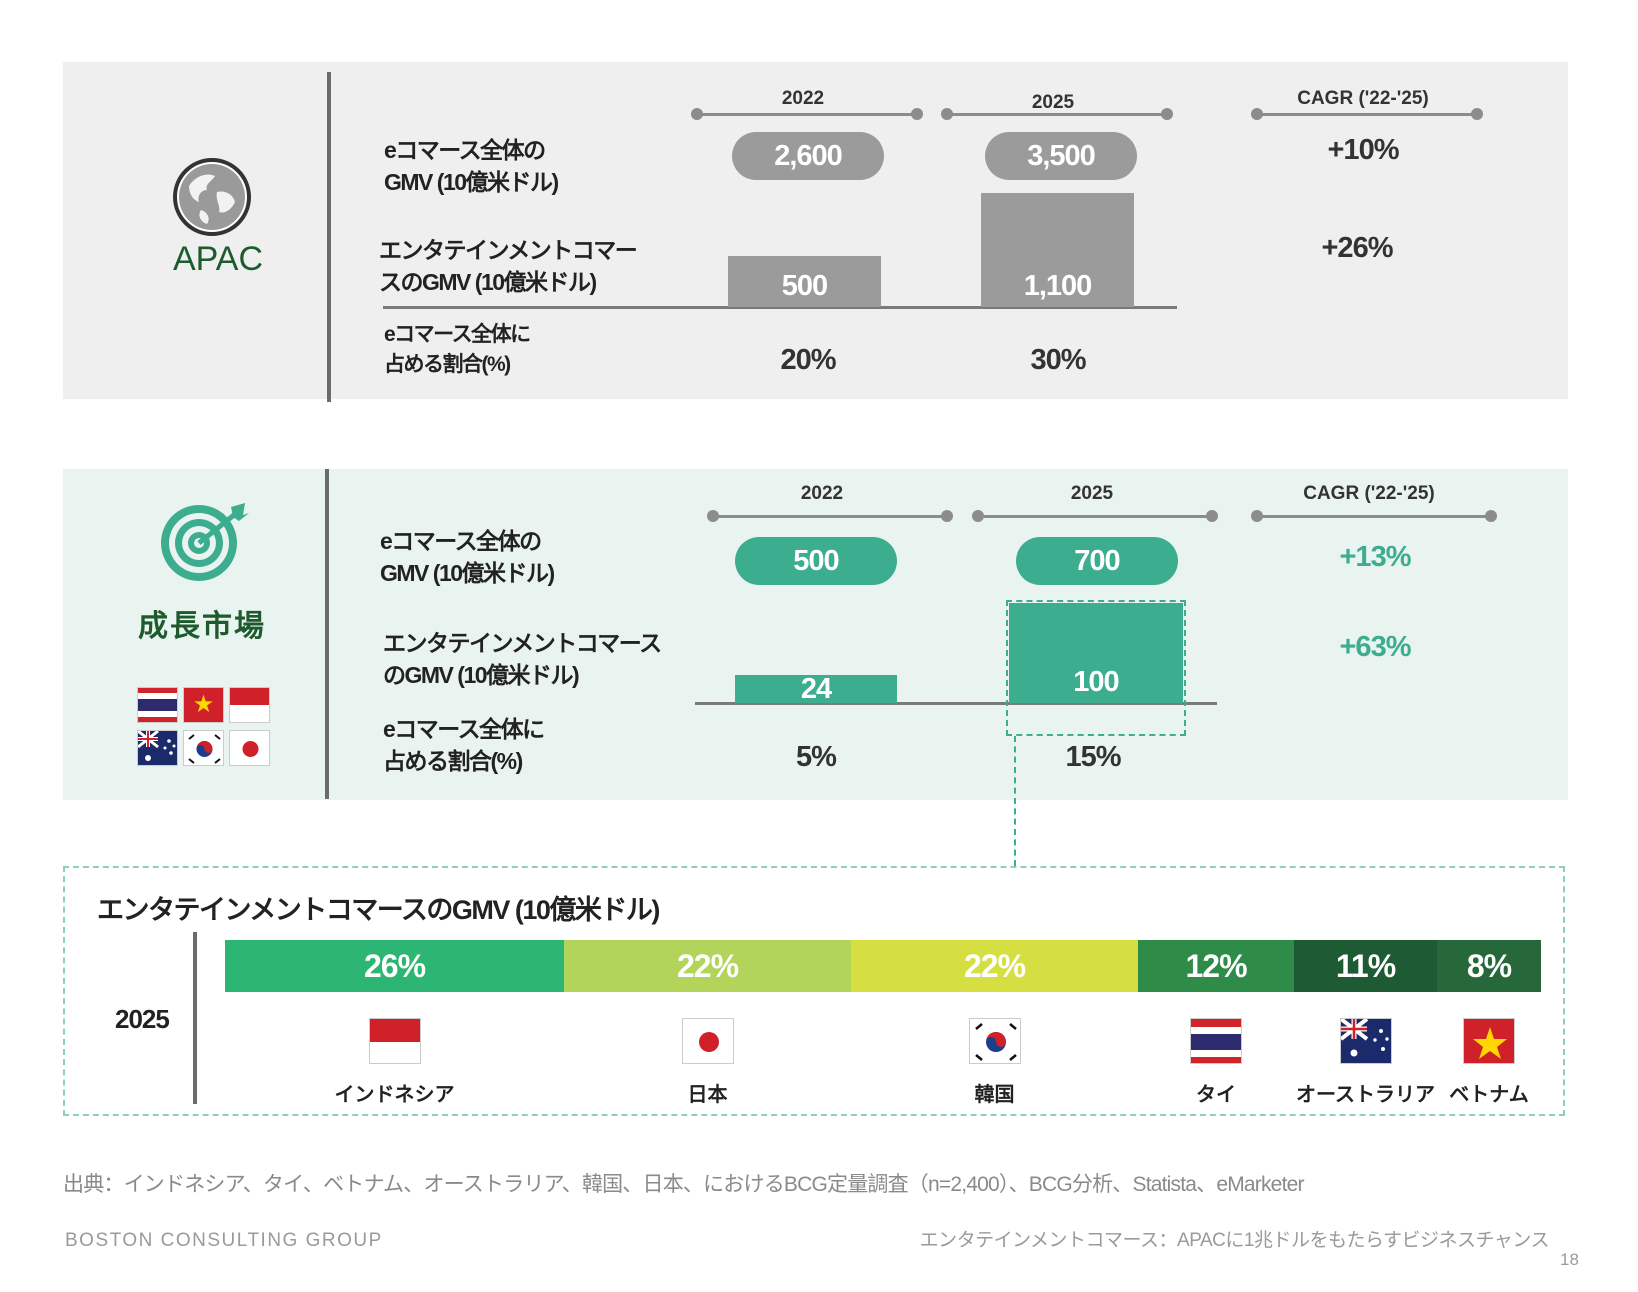  I want to click on breakdown-year: 2025, so click(142, 1019).